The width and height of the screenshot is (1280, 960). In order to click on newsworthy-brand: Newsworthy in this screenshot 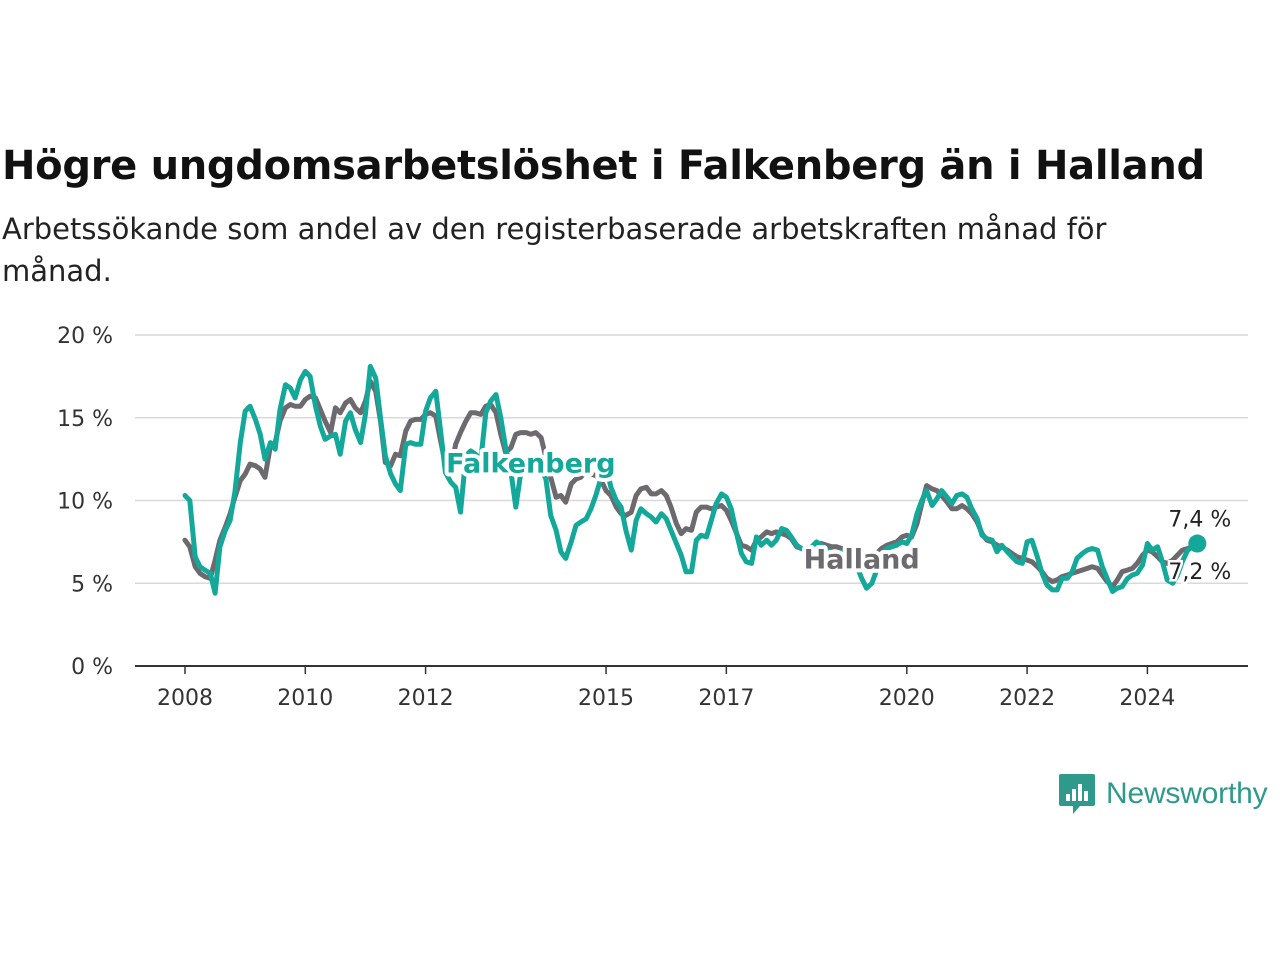, I will do `click(1163, 794)`.